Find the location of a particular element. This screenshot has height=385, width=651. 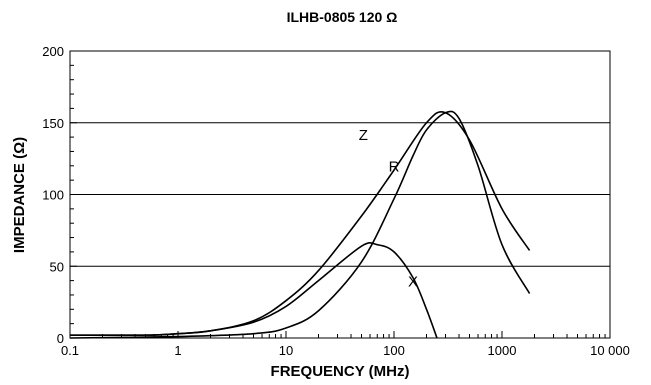

y-tick-label: 100 is located at coordinates (53, 195).